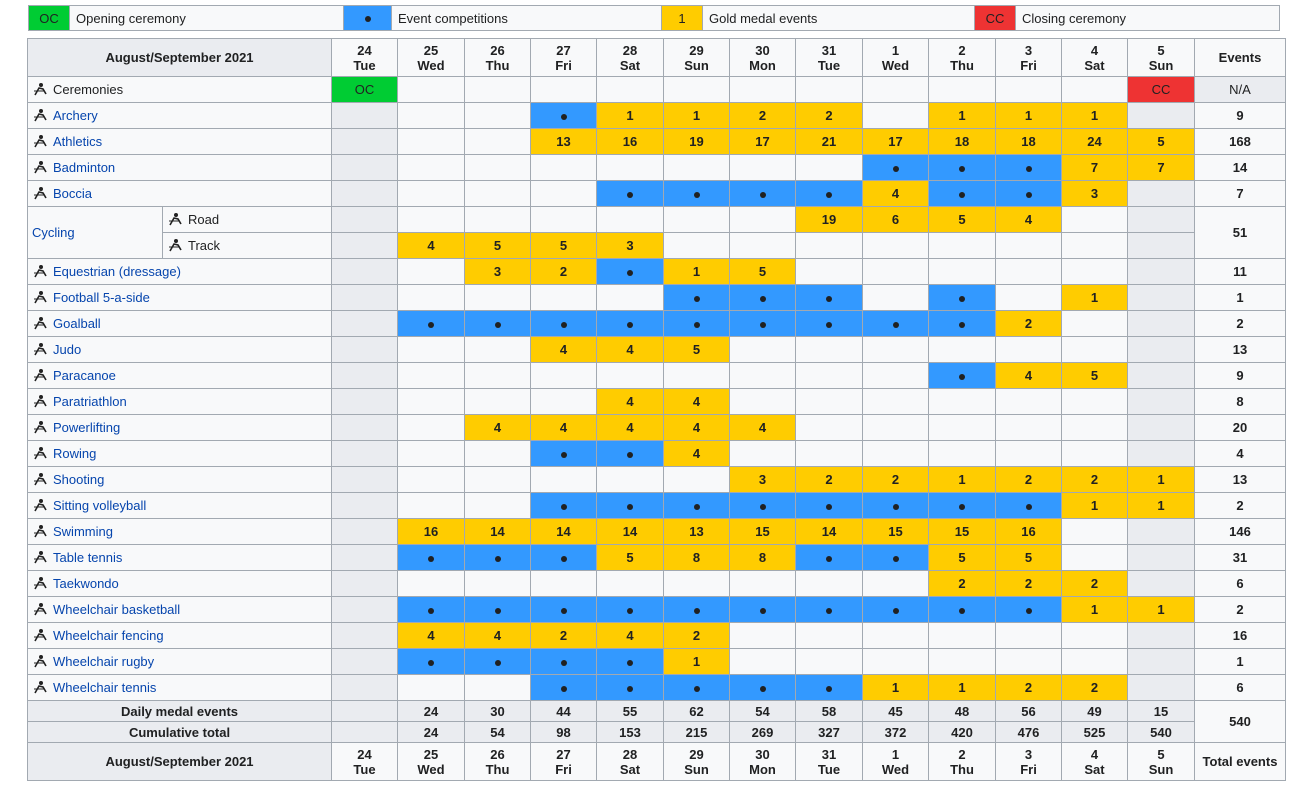  I want to click on football-icon, so click(40, 297).